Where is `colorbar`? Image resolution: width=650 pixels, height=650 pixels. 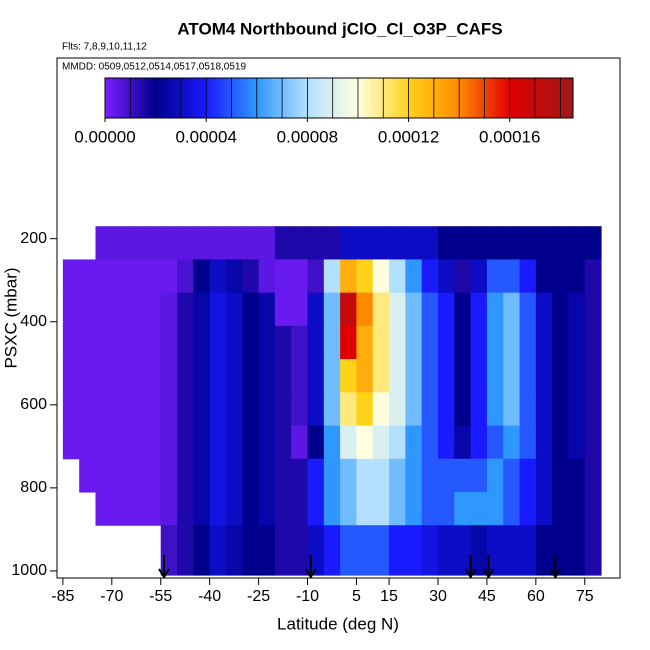 colorbar is located at coordinates (339, 98).